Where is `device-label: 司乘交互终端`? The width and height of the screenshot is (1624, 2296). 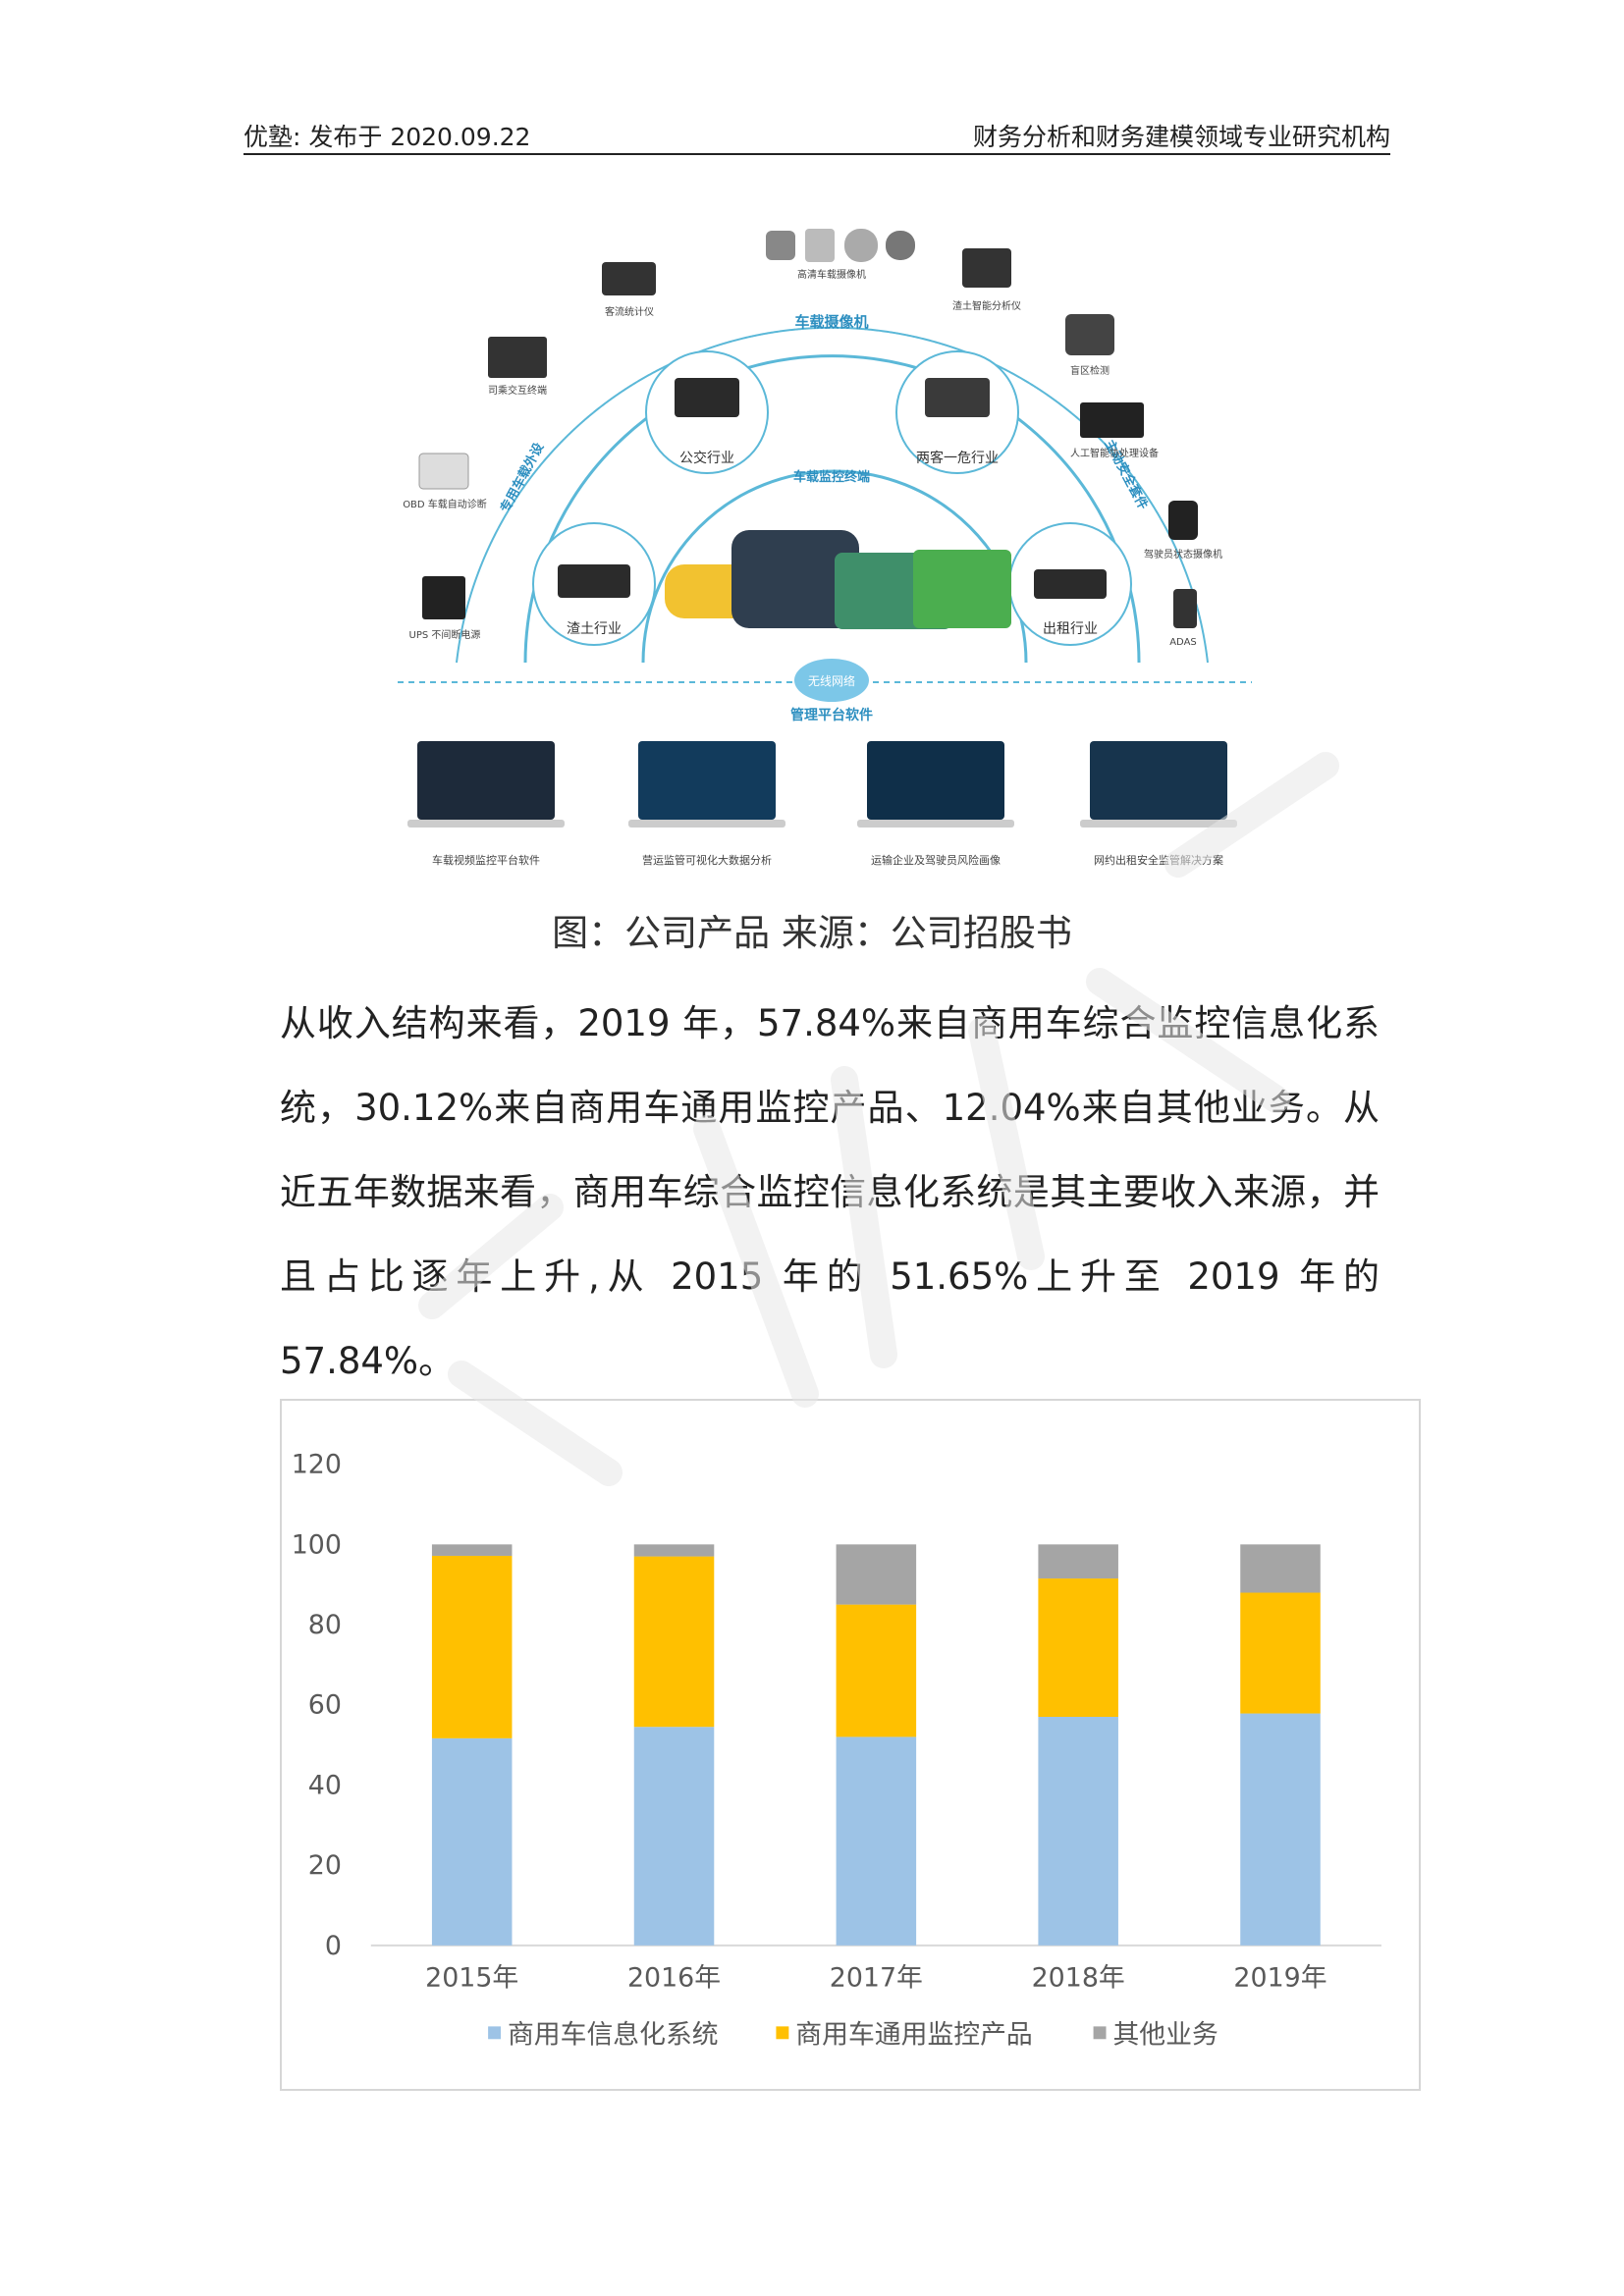
device-label: 司乘交互终端 is located at coordinates (517, 390).